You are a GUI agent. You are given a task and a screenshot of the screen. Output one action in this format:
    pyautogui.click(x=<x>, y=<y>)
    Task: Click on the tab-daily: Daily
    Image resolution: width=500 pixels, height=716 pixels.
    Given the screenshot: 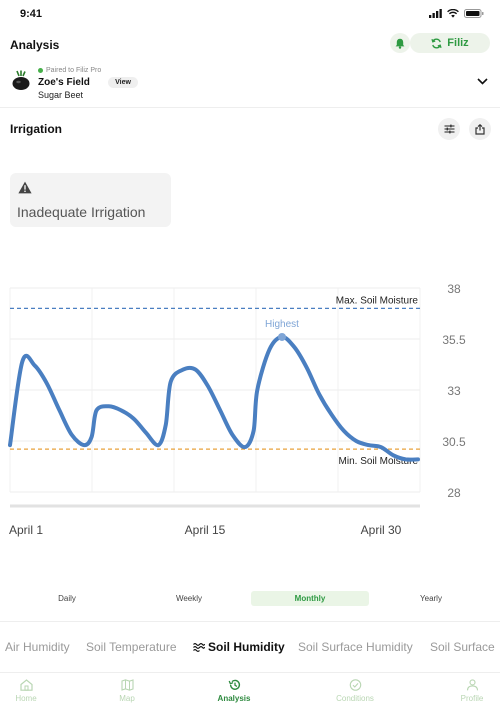 What is the action you would take?
    pyautogui.click(x=67, y=598)
    